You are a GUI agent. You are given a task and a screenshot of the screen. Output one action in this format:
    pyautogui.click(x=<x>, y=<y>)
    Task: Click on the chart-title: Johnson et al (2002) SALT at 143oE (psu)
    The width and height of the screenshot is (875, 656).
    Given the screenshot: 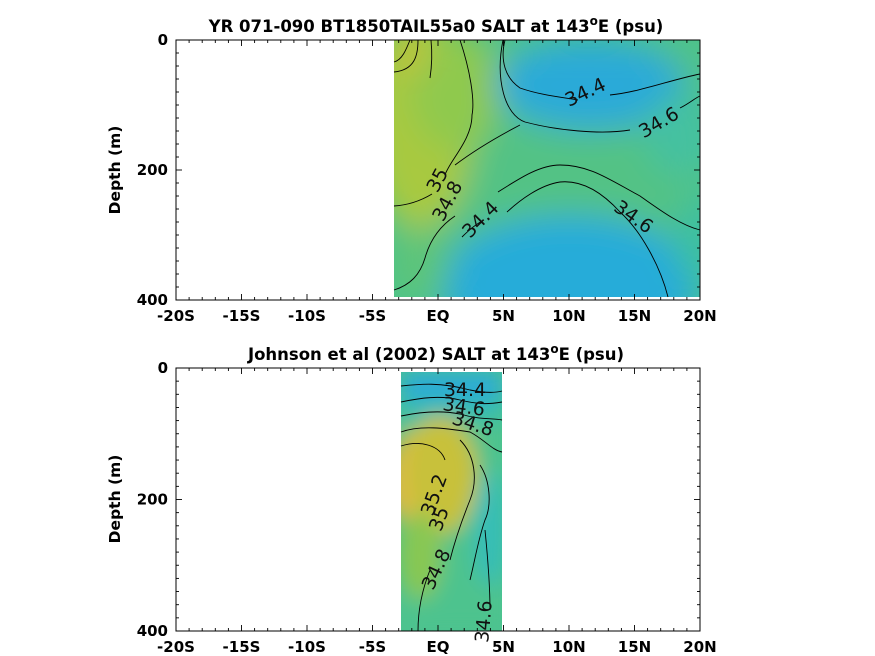 What is the action you would take?
    pyautogui.click(x=435, y=353)
    